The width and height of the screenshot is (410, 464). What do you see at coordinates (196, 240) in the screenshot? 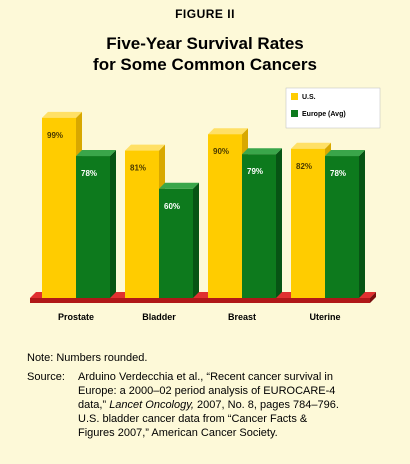
I see `bar-side-europe-avg-bladder` at bounding box center [196, 240].